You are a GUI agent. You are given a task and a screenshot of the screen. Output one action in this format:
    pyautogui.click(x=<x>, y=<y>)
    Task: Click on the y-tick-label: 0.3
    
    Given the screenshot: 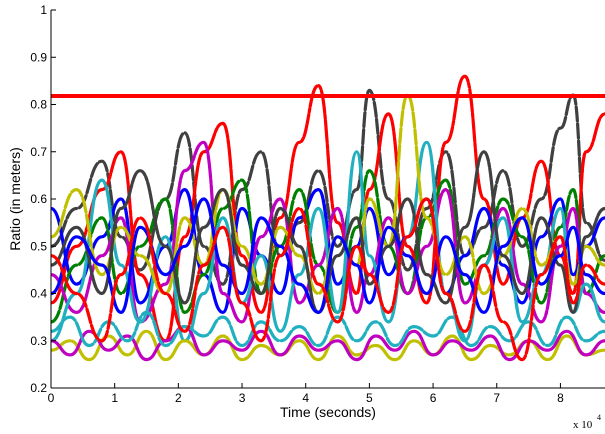 What is the action you would take?
    pyautogui.click(x=38, y=341)
    